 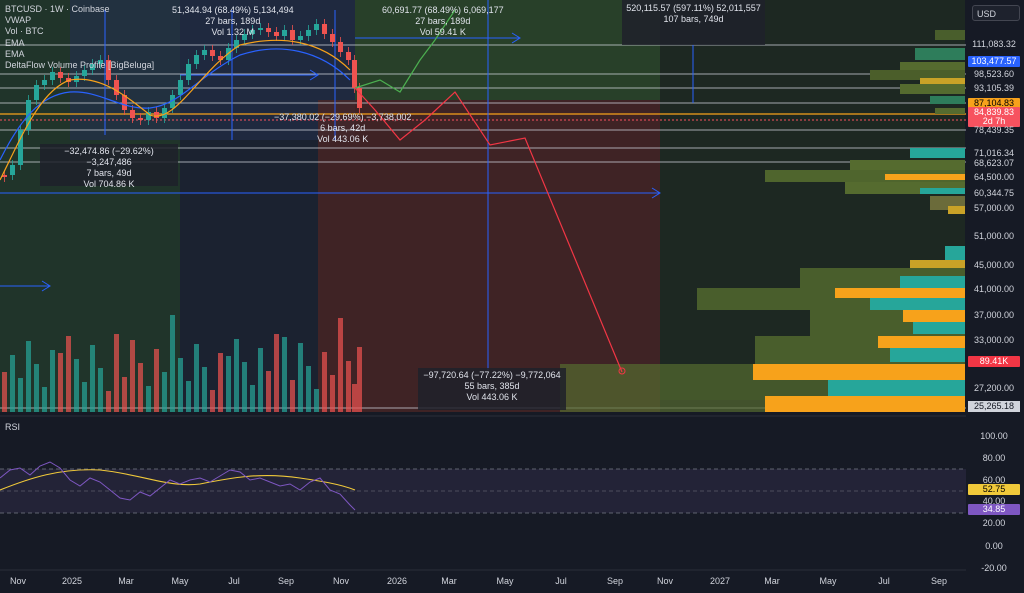 I want to click on rsi-axis-label: 20.00, so click(x=994, y=523).